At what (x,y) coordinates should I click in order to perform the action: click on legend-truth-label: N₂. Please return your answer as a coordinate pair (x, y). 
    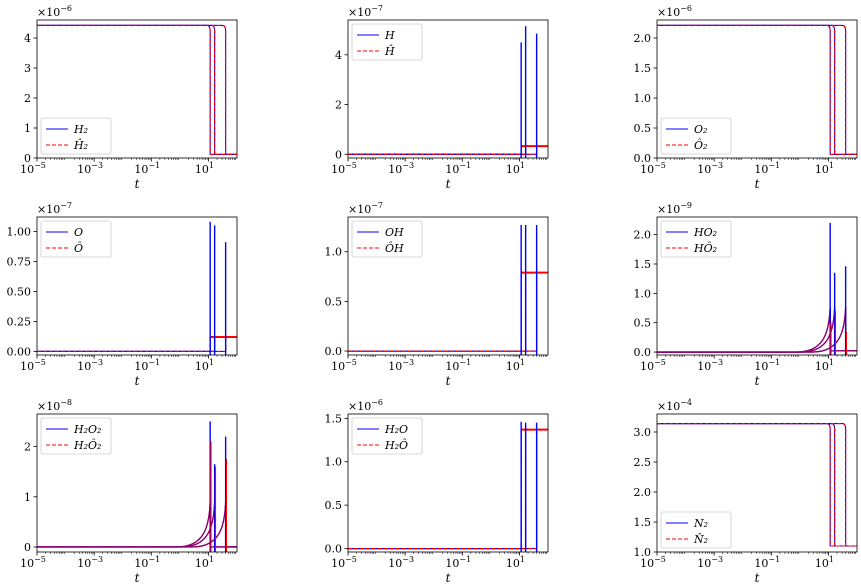
    Looking at the image, I should click on (700, 523).